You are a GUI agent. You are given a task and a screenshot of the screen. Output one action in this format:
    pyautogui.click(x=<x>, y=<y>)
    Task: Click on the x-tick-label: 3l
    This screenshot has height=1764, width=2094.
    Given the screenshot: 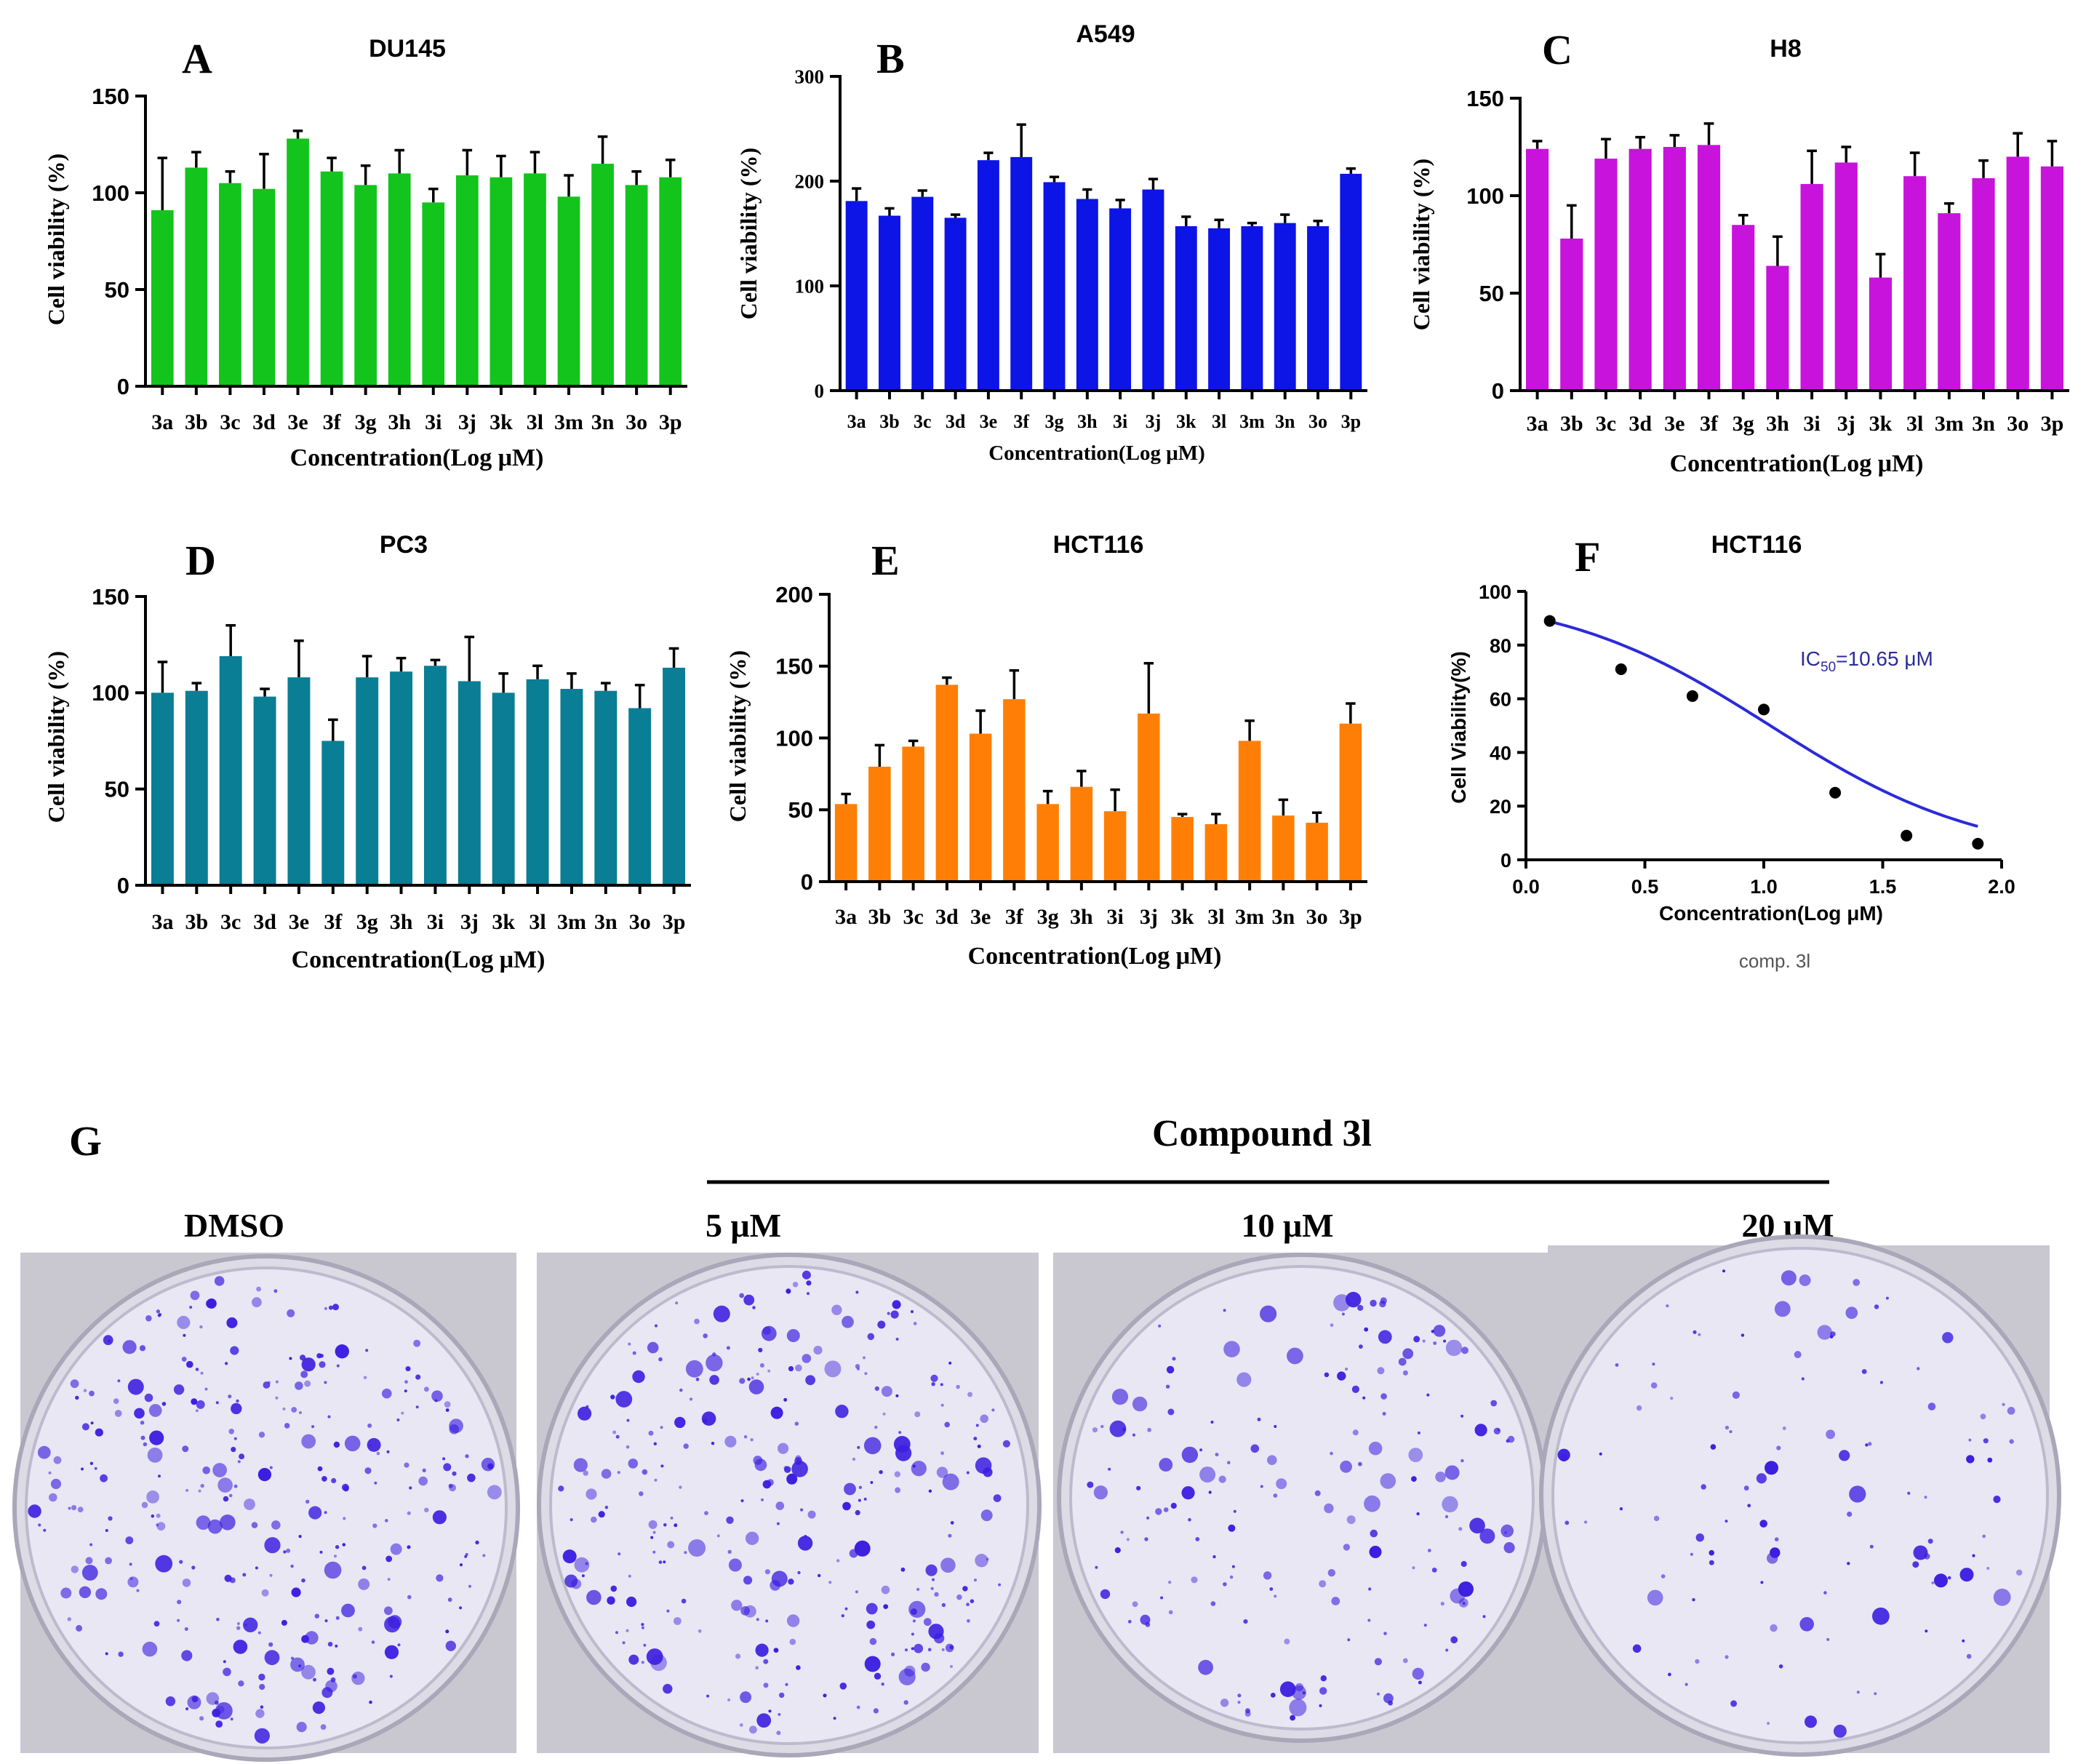 What is the action you would take?
    pyautogui.click(x=1215, y=917)
    